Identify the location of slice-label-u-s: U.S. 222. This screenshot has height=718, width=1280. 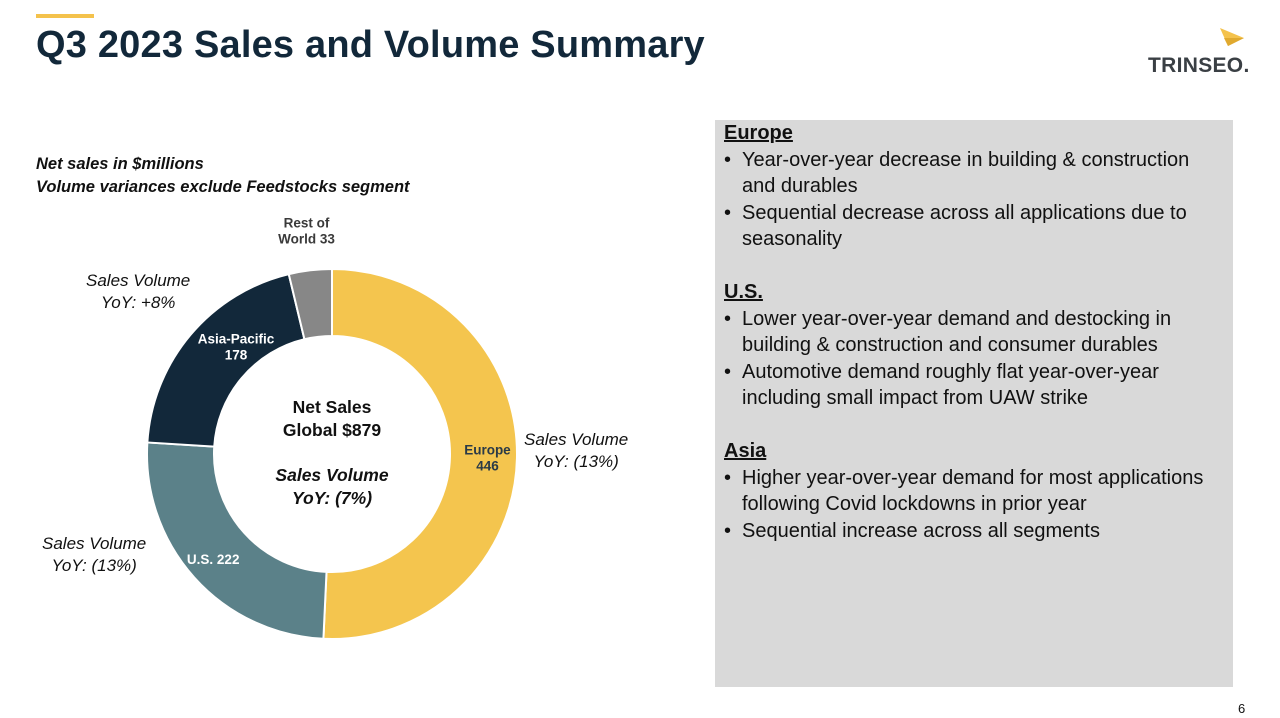
(213, 559).